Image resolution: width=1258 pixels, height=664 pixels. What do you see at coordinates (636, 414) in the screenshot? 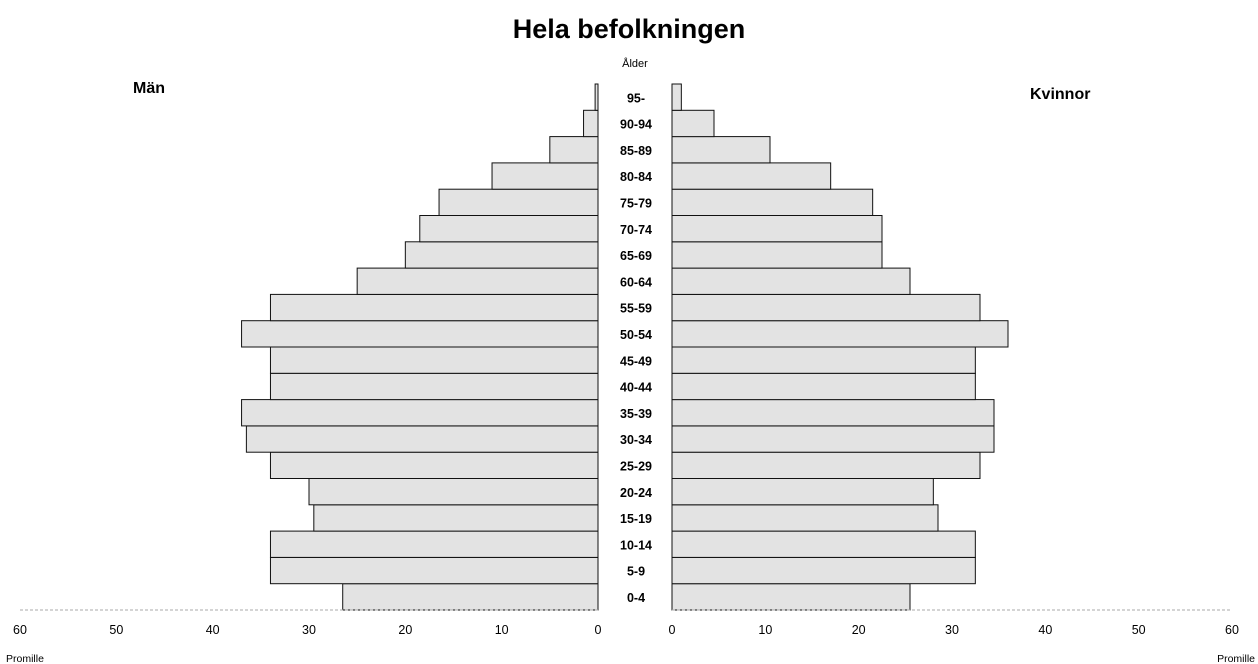
I see `age-label-35-39: 35-39` at bounding box center [636, 414].